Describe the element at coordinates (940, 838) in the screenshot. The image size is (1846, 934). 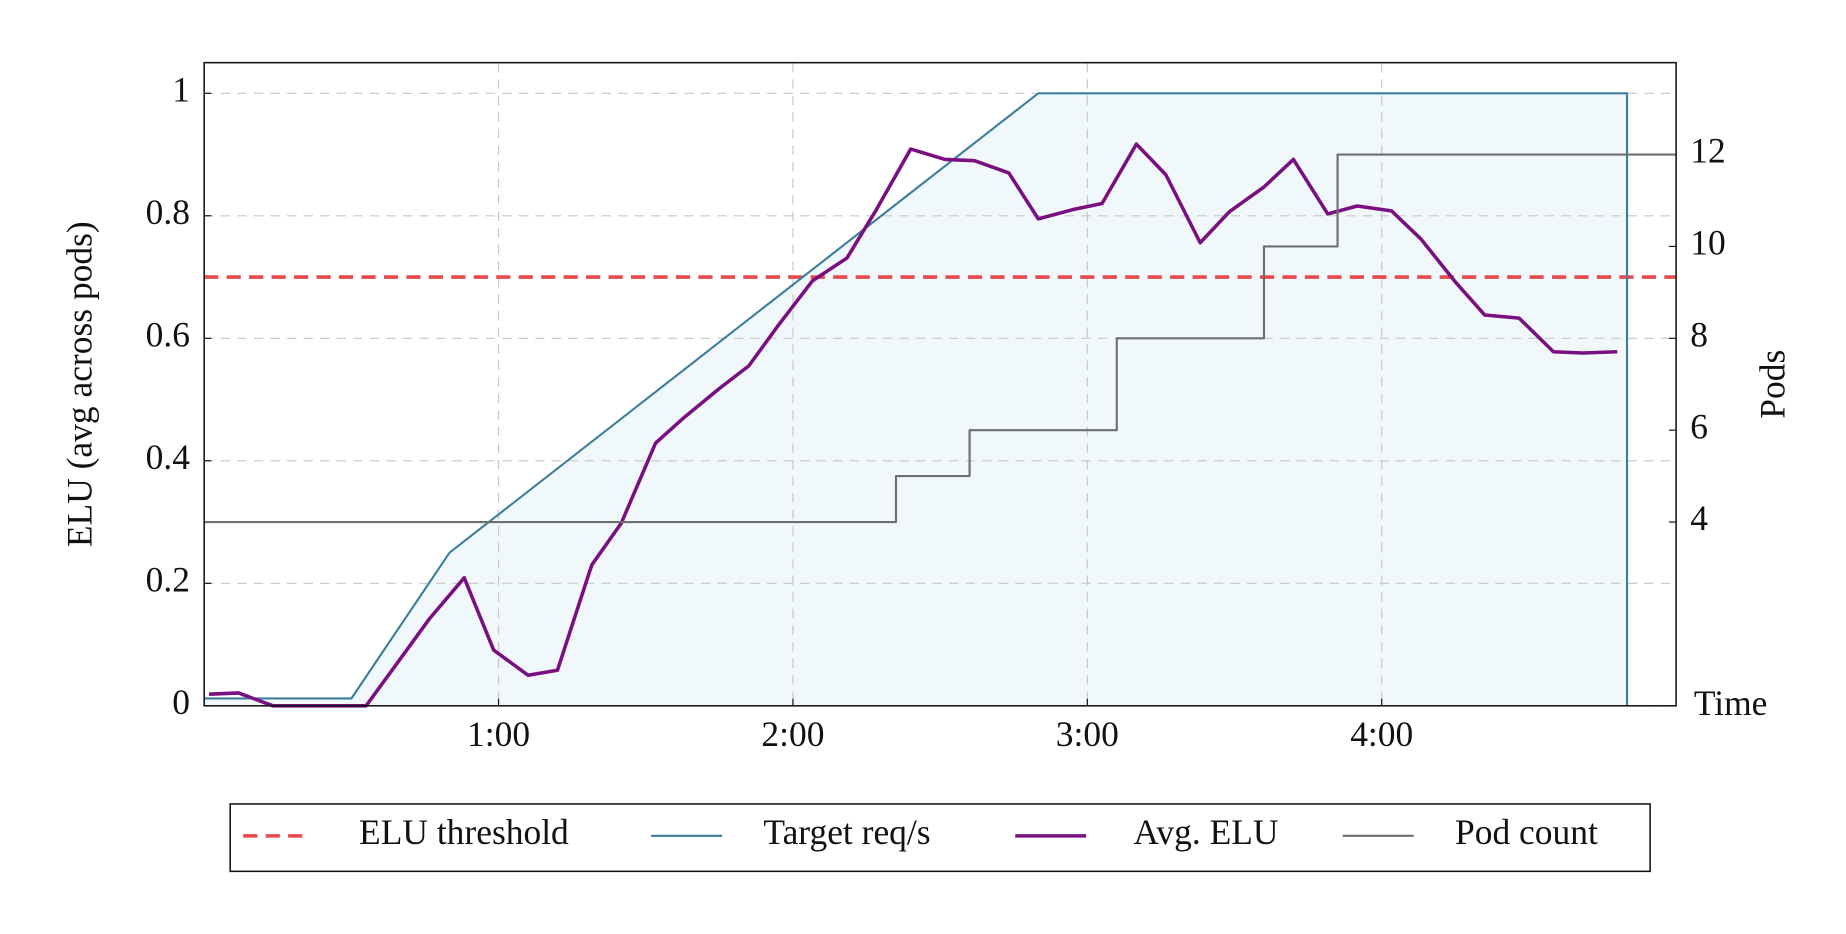
I see `legend-box` at that location.